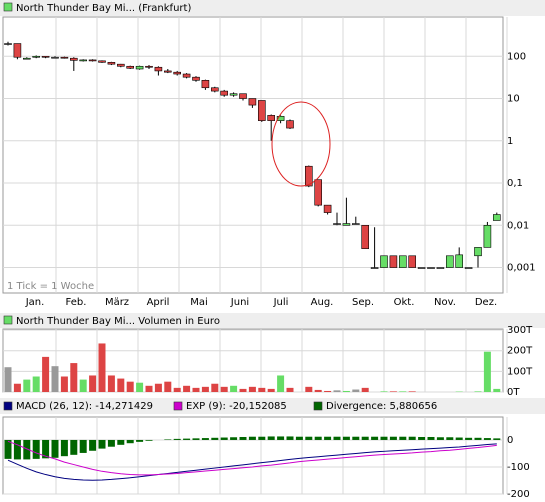  I want to click on y-tick-label: 0,01, so click(518, 225).